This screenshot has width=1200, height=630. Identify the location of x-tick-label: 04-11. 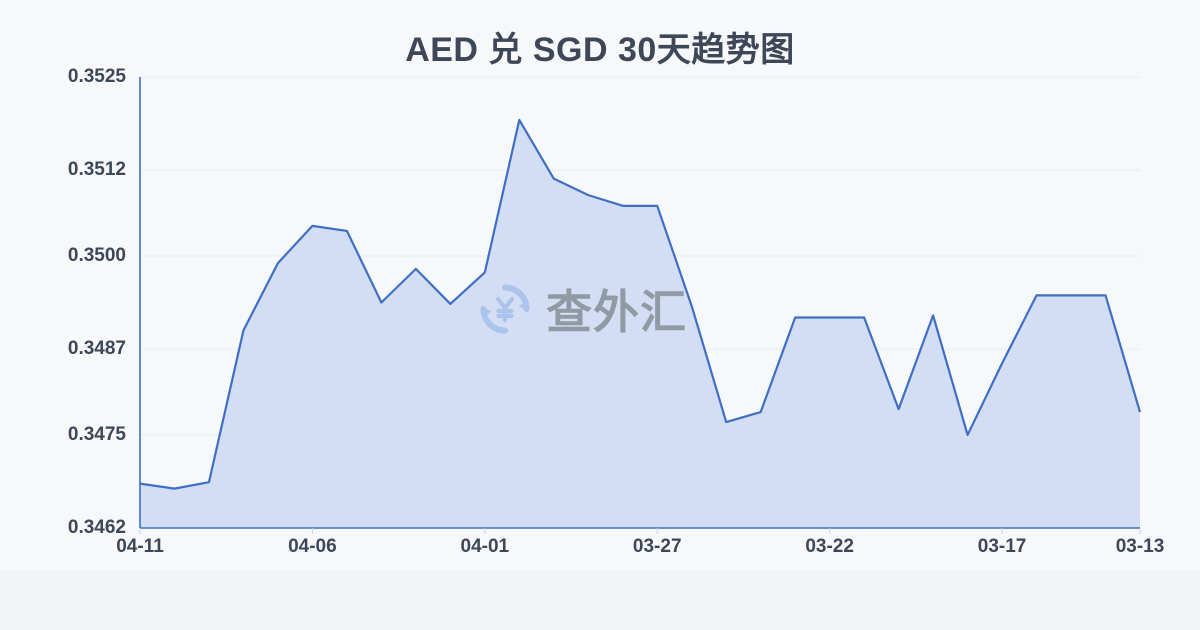
(140, 546).